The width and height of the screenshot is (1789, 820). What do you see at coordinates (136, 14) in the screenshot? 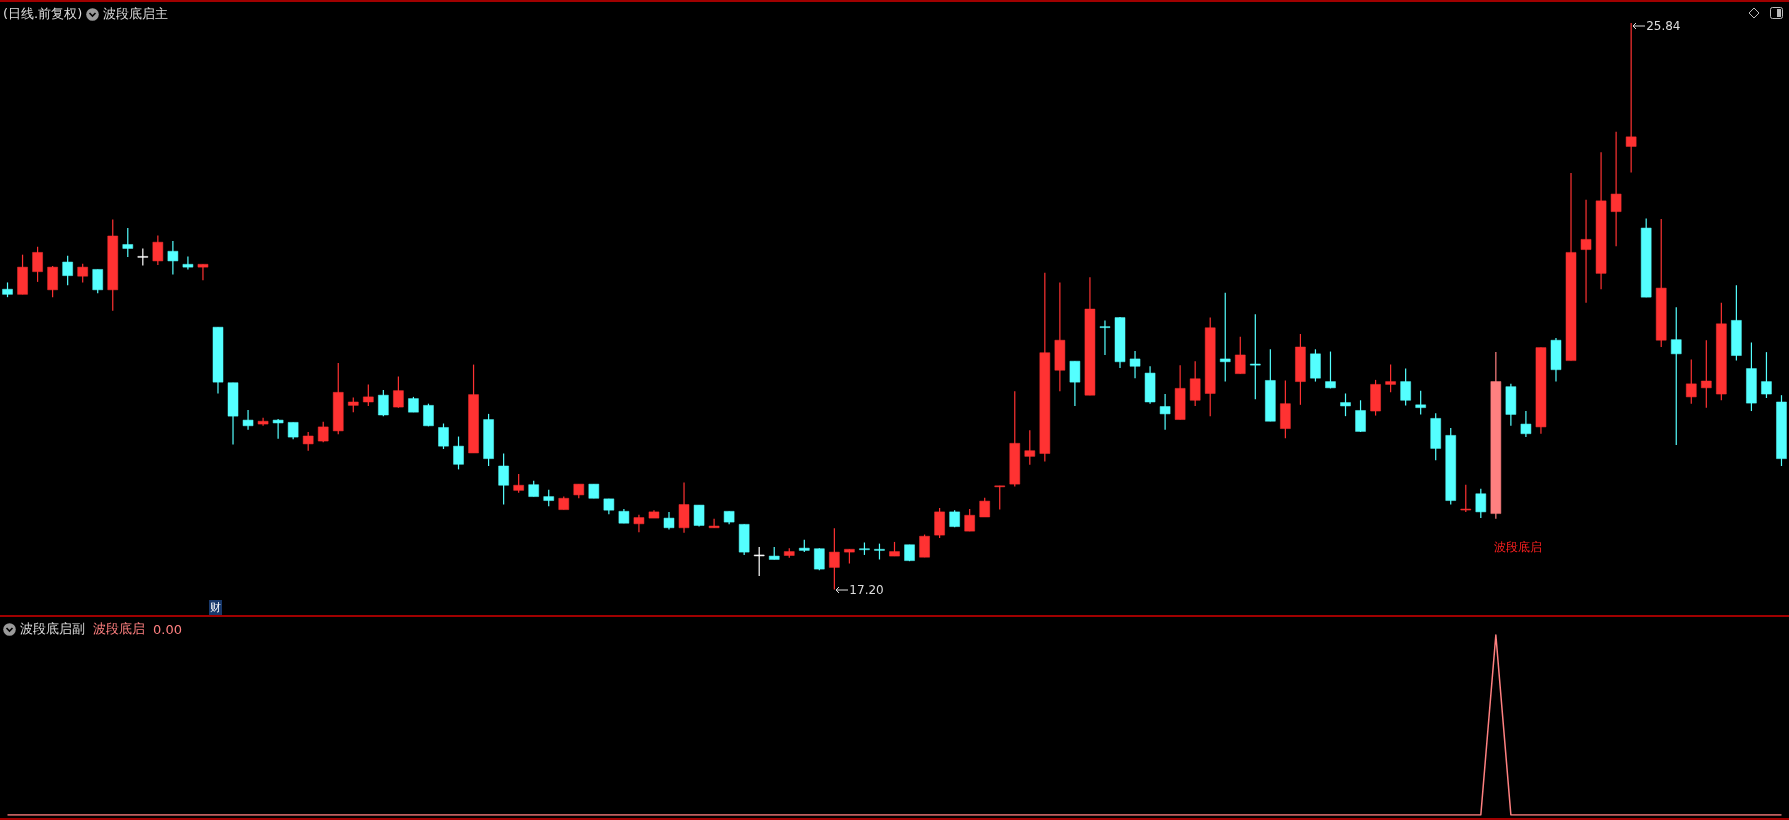
I see `chart-subtitle: 波段底启主` at bounding box center [136, 14].